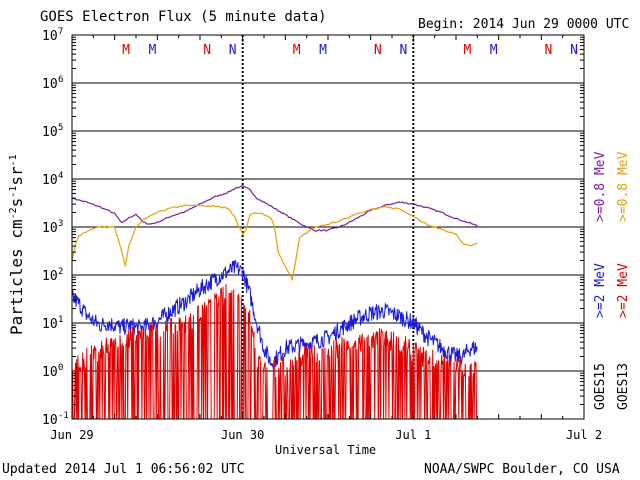 The image size is (640, 480). I want to click on y-axis-label: Particles cm-2s-1sr-1, so click(16, 244).